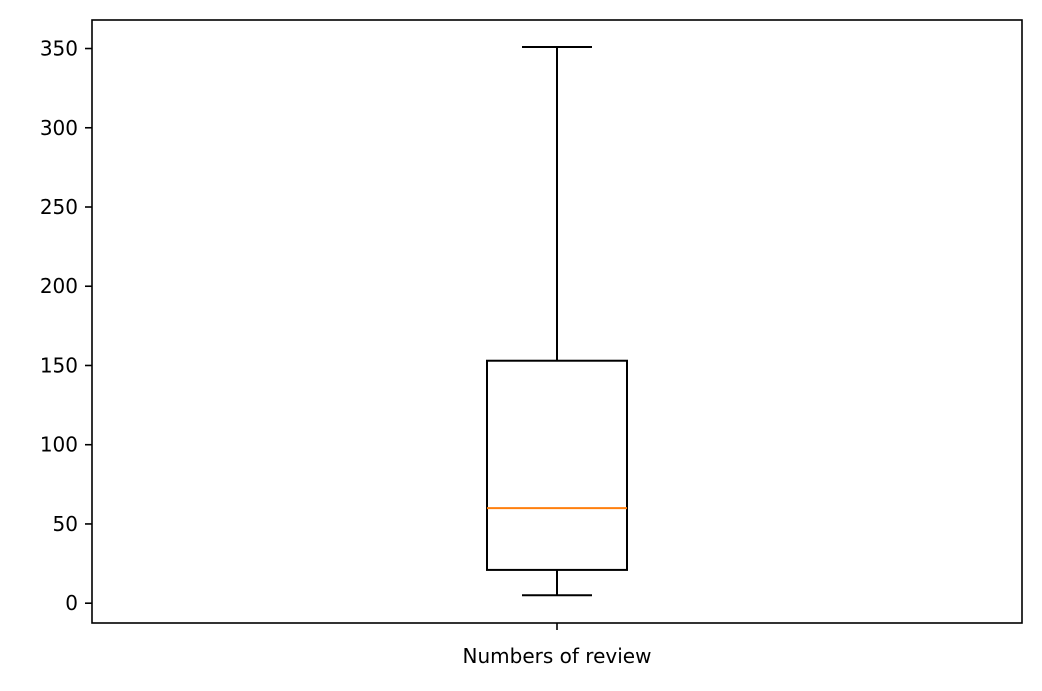 The image size is (1042, 691). Describe the element at coordinates (59, 128) in the screenshot. I see `y-tick-label: 300` at that location.